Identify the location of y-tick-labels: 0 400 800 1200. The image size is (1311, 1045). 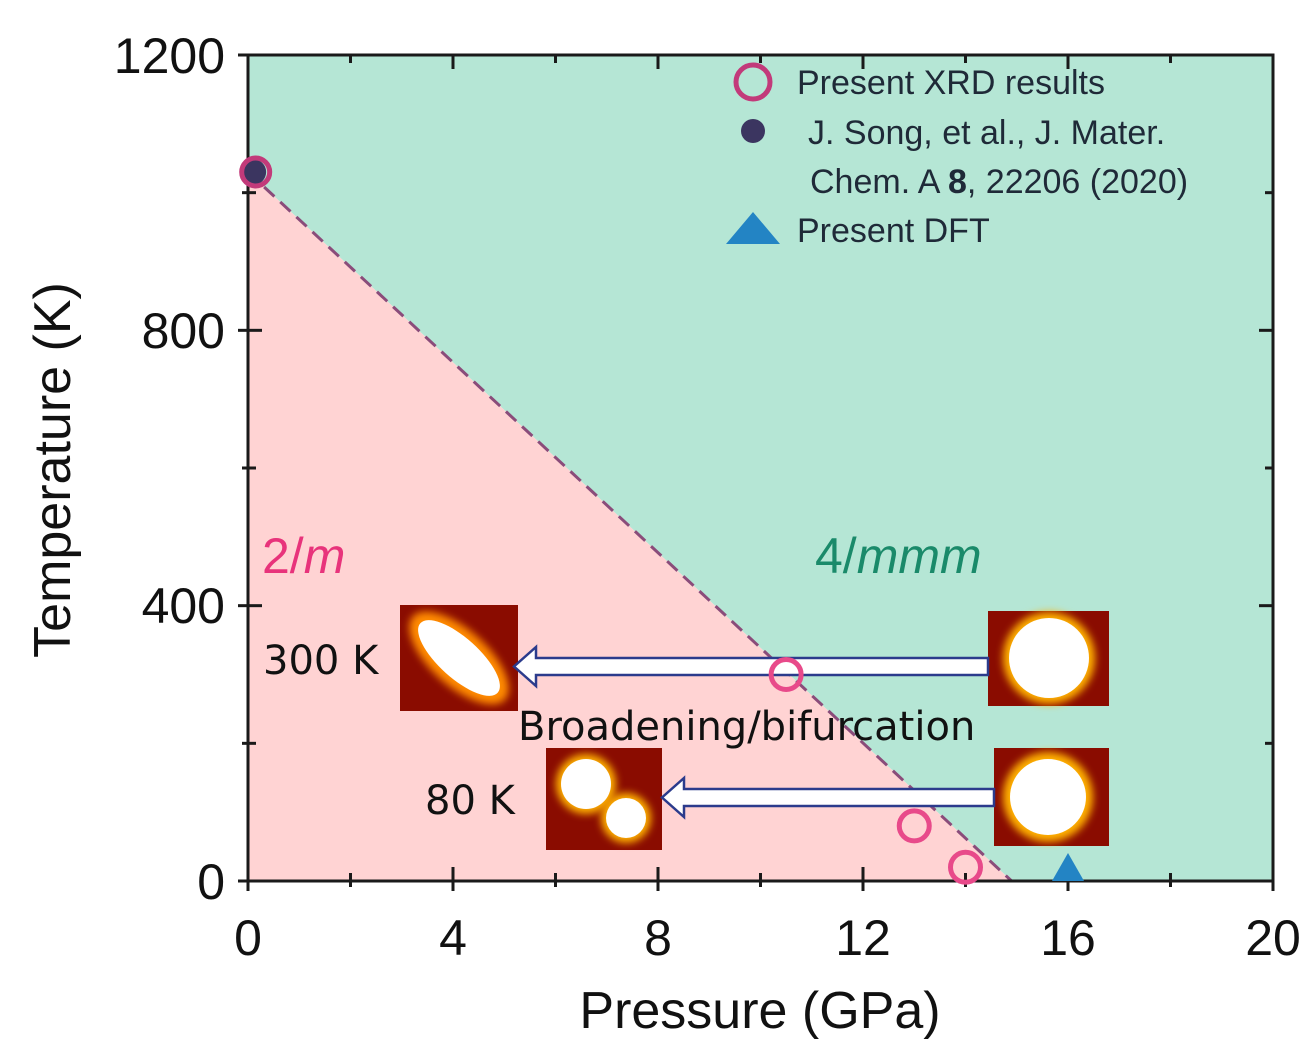
(169, 469).